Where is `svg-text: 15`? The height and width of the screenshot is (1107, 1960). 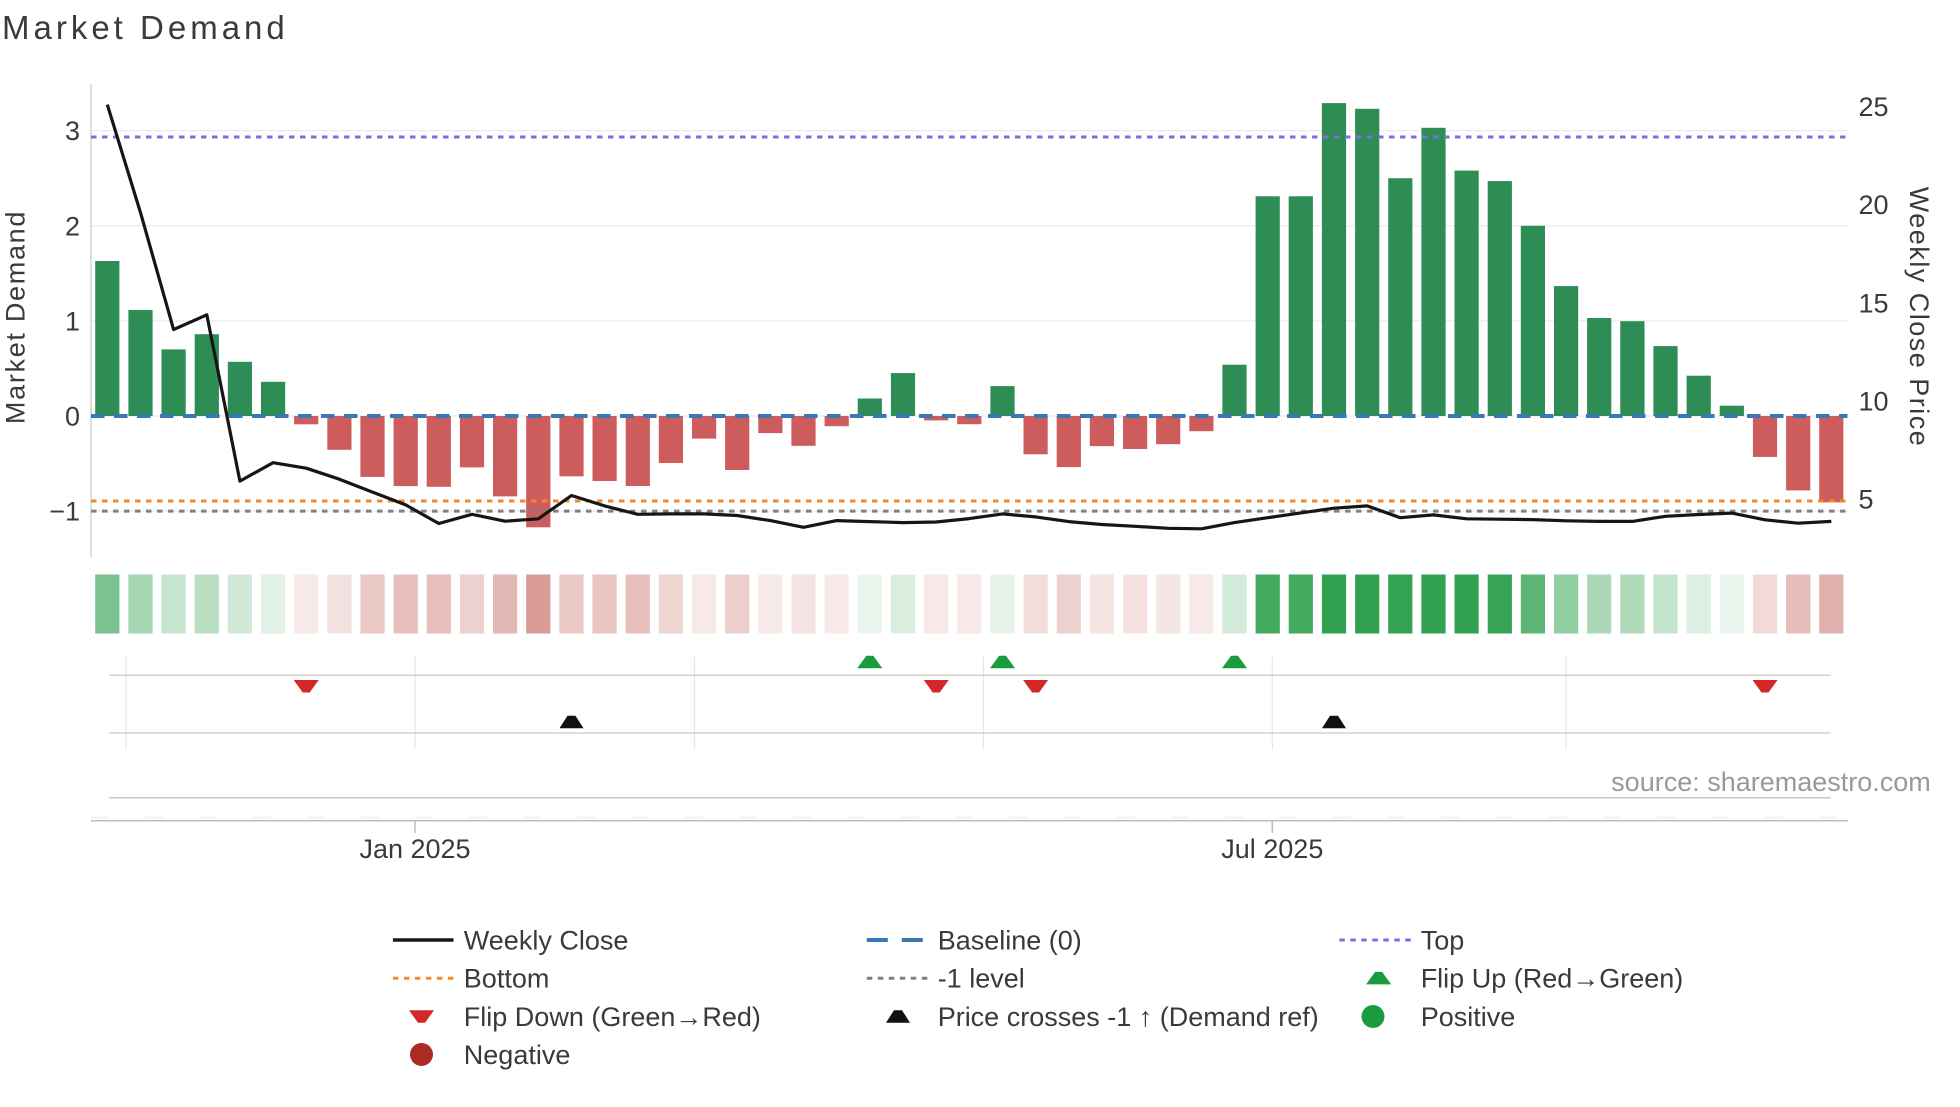 svg-text: 15 is located at coordinates (1874, 303).